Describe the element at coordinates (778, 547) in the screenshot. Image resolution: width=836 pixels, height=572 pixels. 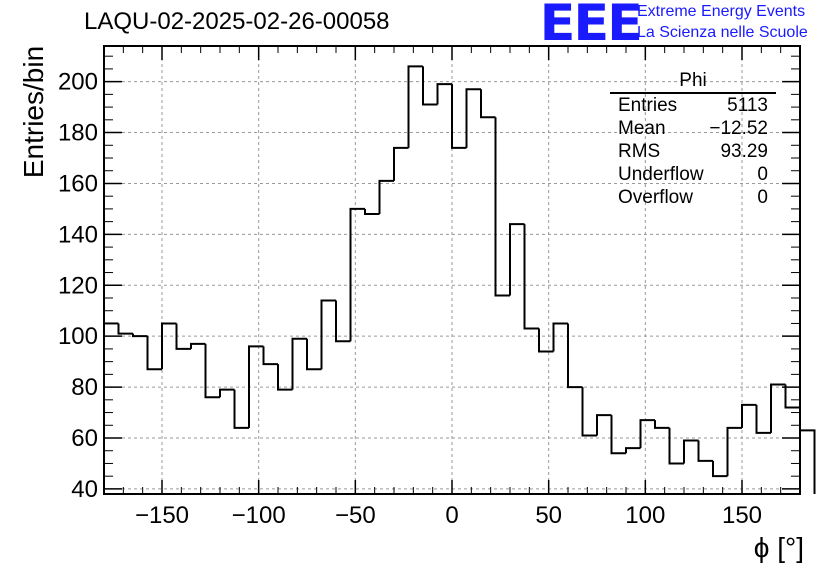
I see `x-axis-label: ϕ [°]` at that location.